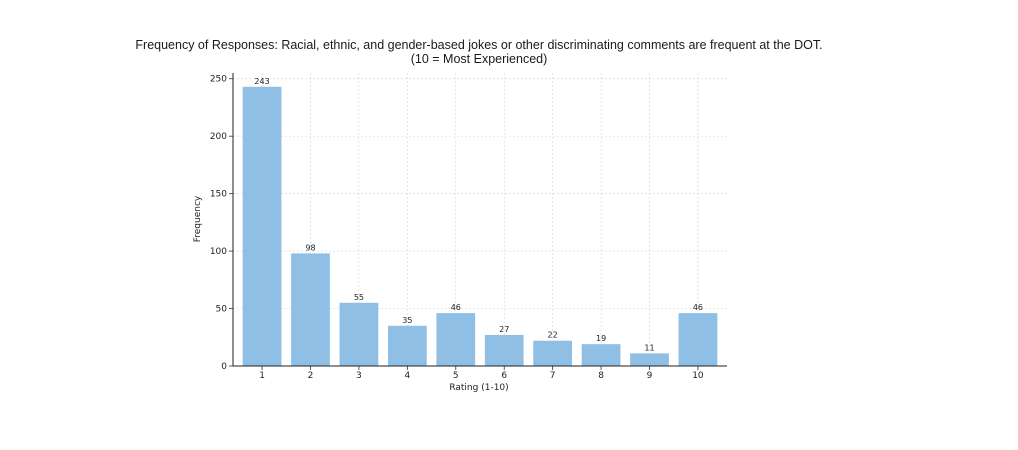 This screenshot has width=1018, height=450. What do you see at coordinates (407, 376) in the screenshot?
I see `x-tick-label: 4` at bounding box center [407, 376].